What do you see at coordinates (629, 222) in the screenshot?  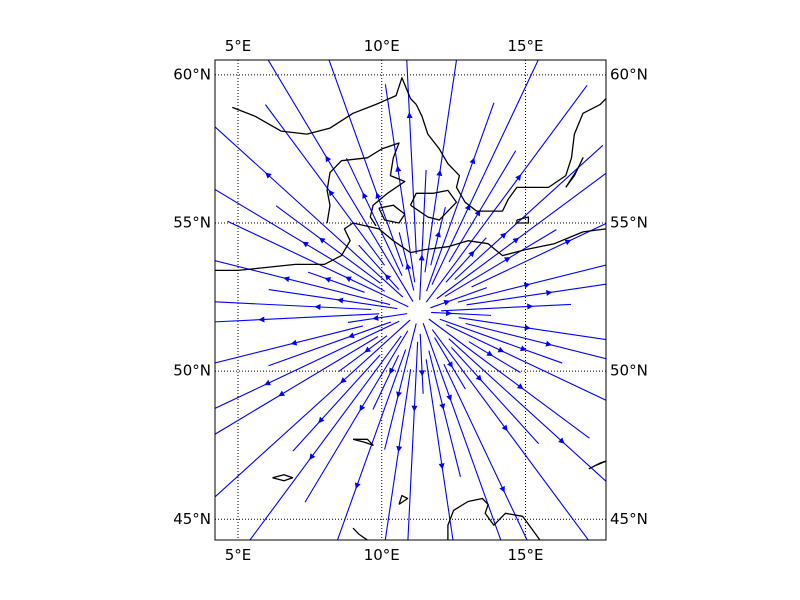 I see `latitude-label-right: 55°N` at bounding box center [629, 222].